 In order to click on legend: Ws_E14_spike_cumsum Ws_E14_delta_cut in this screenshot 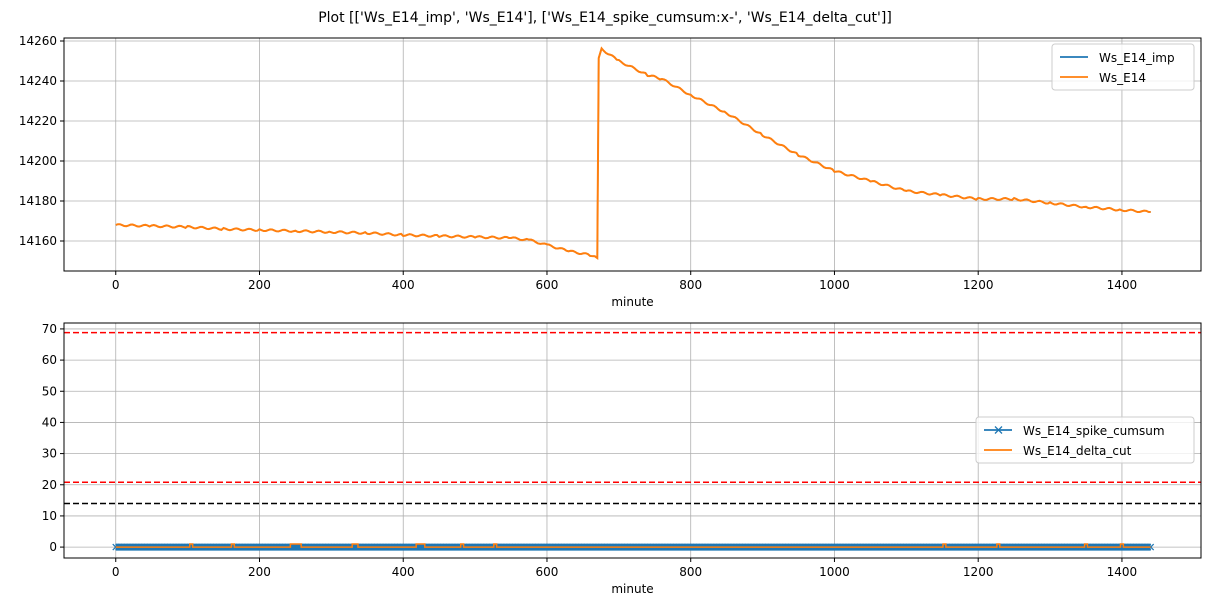, I will do `click(1085, 440)`.